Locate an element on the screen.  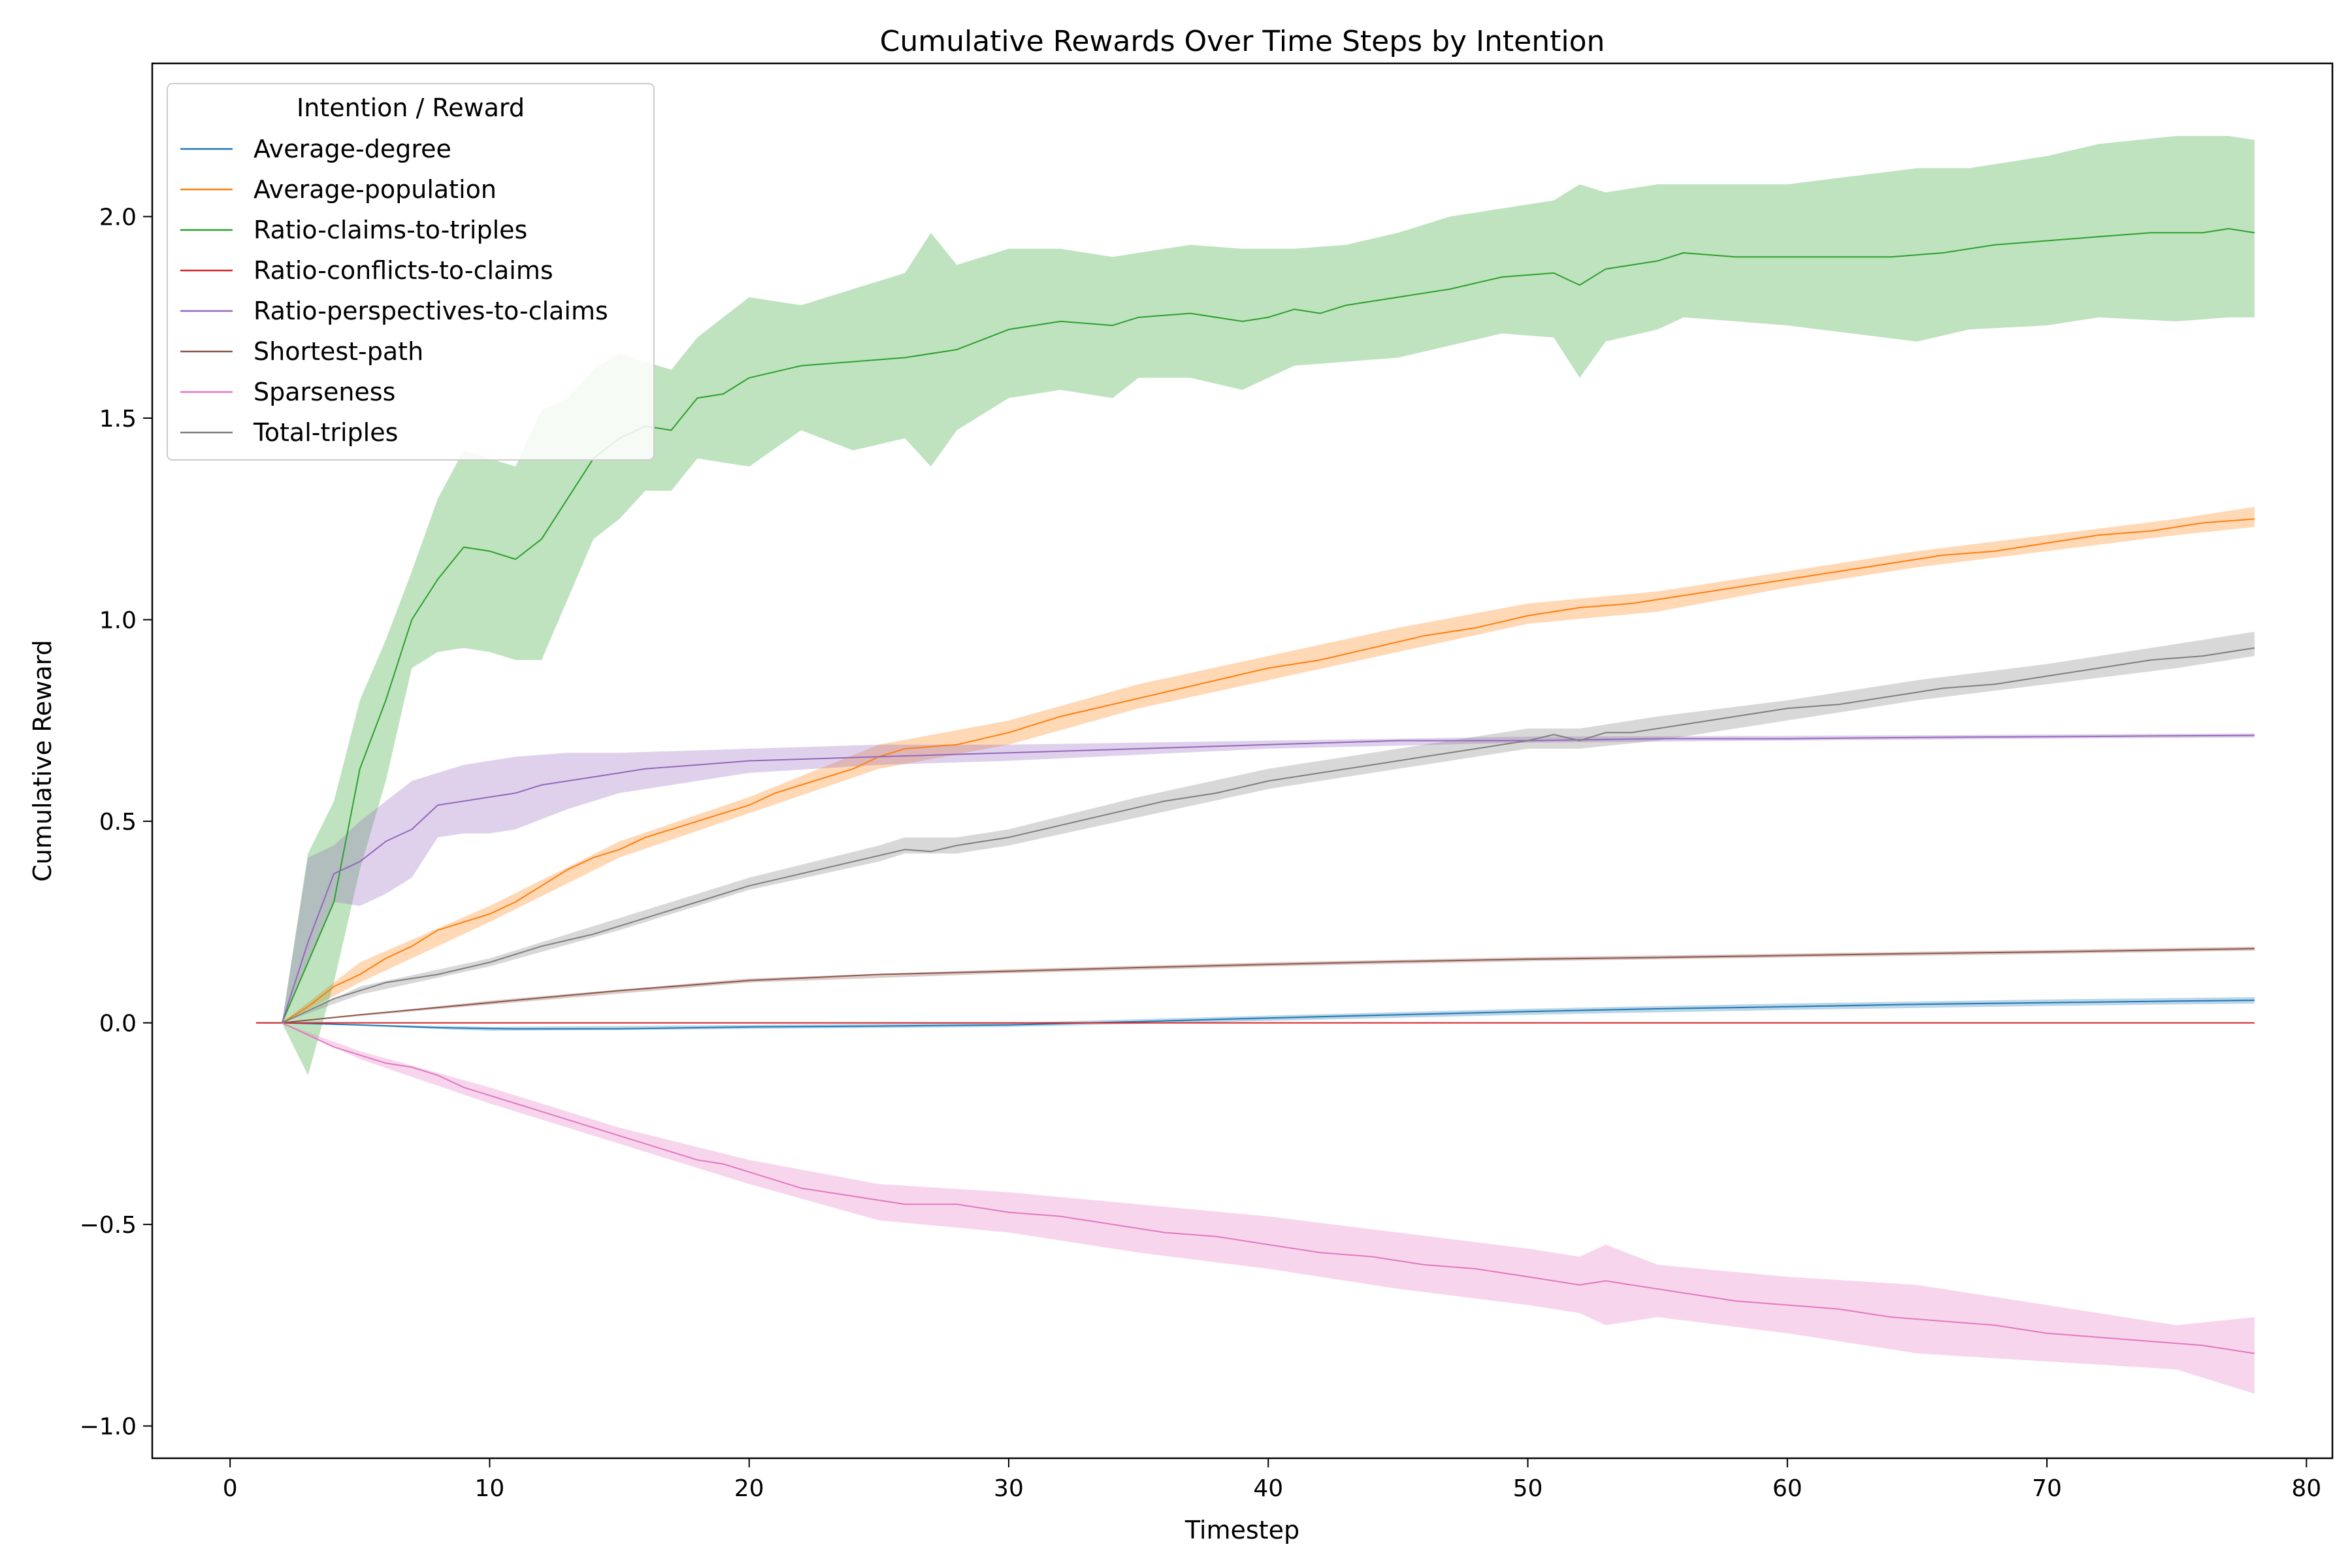
x-tick-label: 30 is located at coordinates (1009, 1488).